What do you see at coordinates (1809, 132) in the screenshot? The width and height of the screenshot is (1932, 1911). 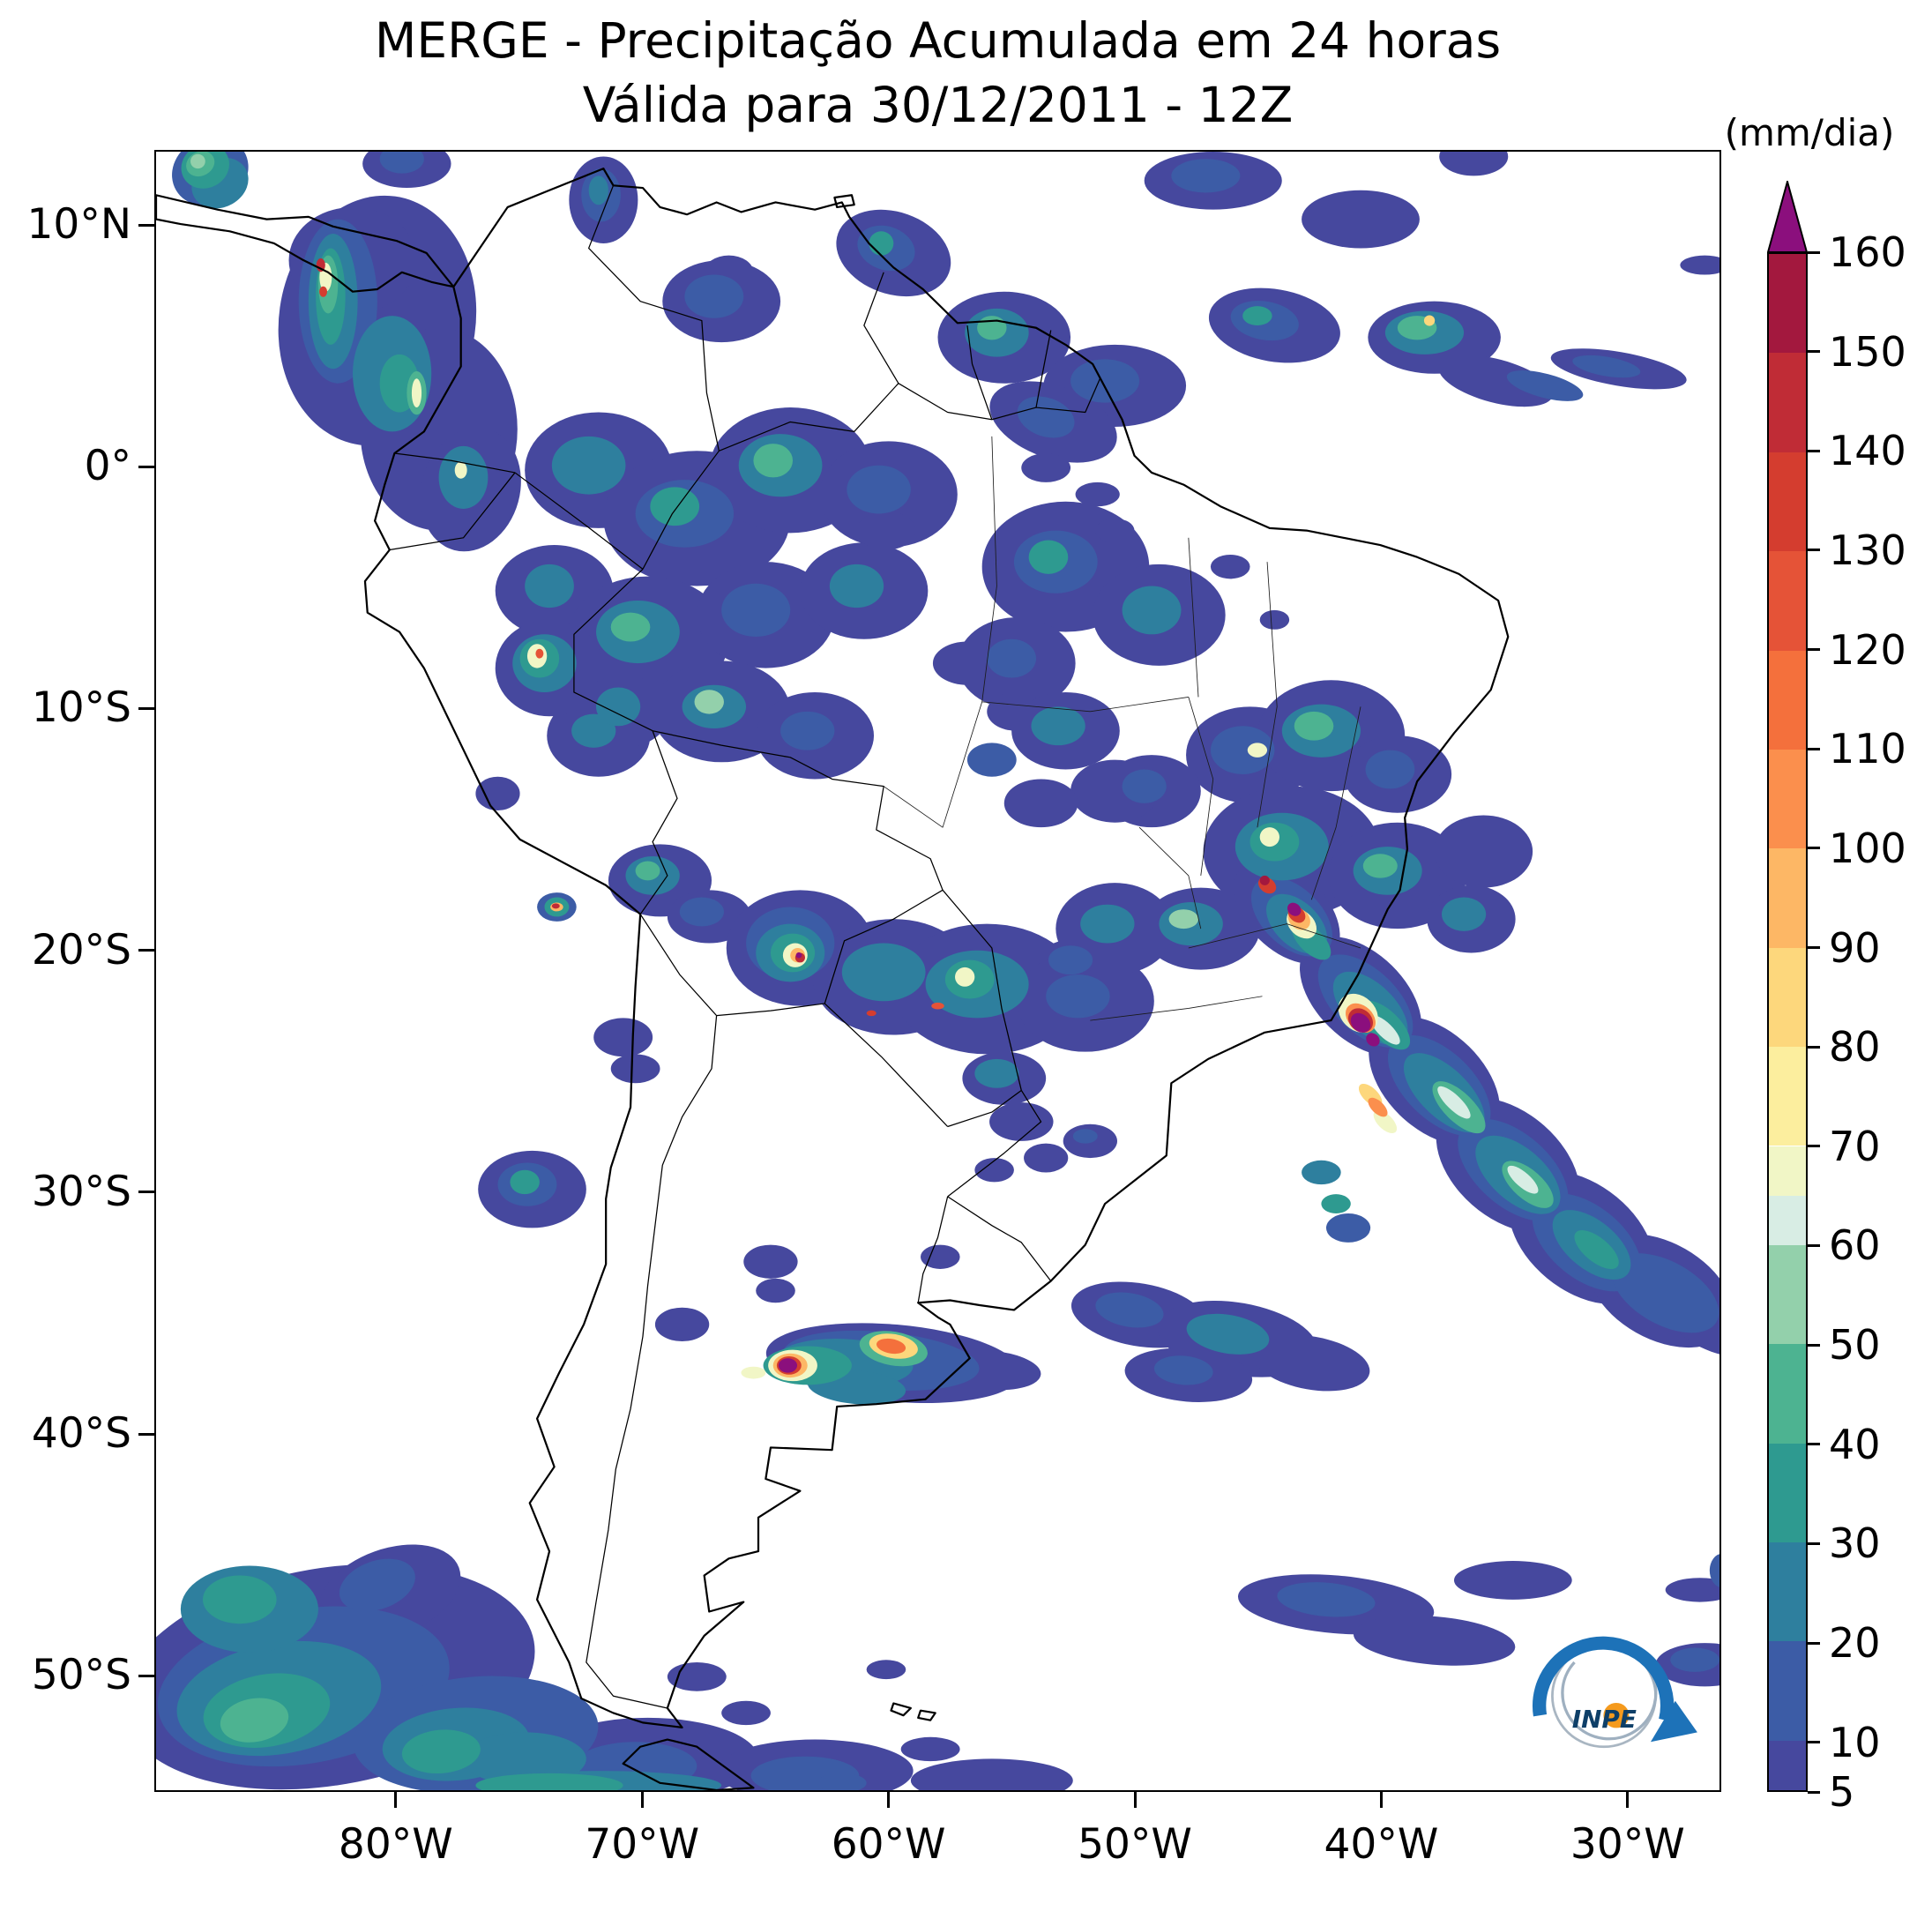 I see `colorbar-unit-label: (mm/dia)` at bounding box center [1809, 132].